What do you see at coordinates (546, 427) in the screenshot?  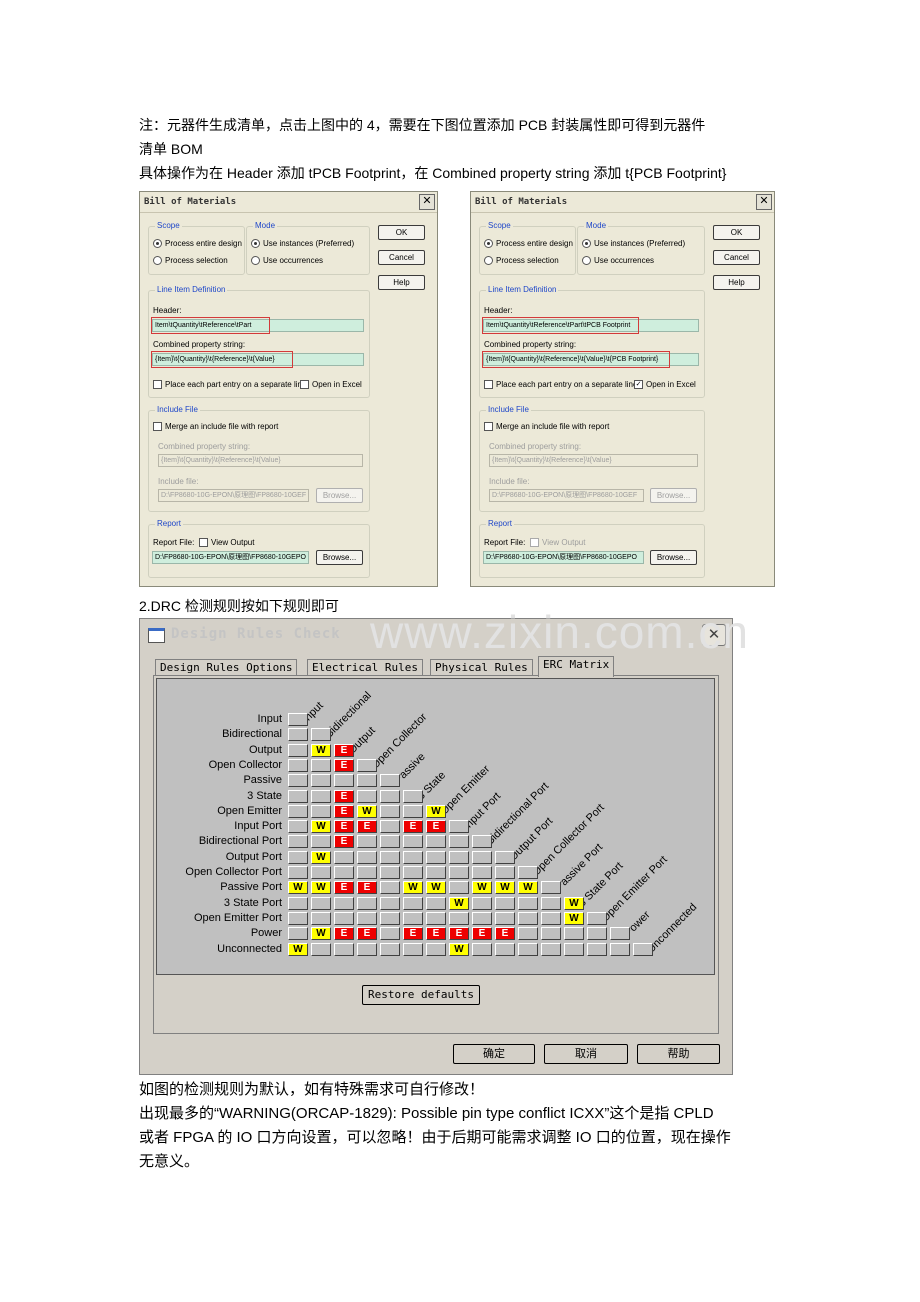 I see `merge-checkbox: Merge an include file with report` at bounding box center [546, 427].